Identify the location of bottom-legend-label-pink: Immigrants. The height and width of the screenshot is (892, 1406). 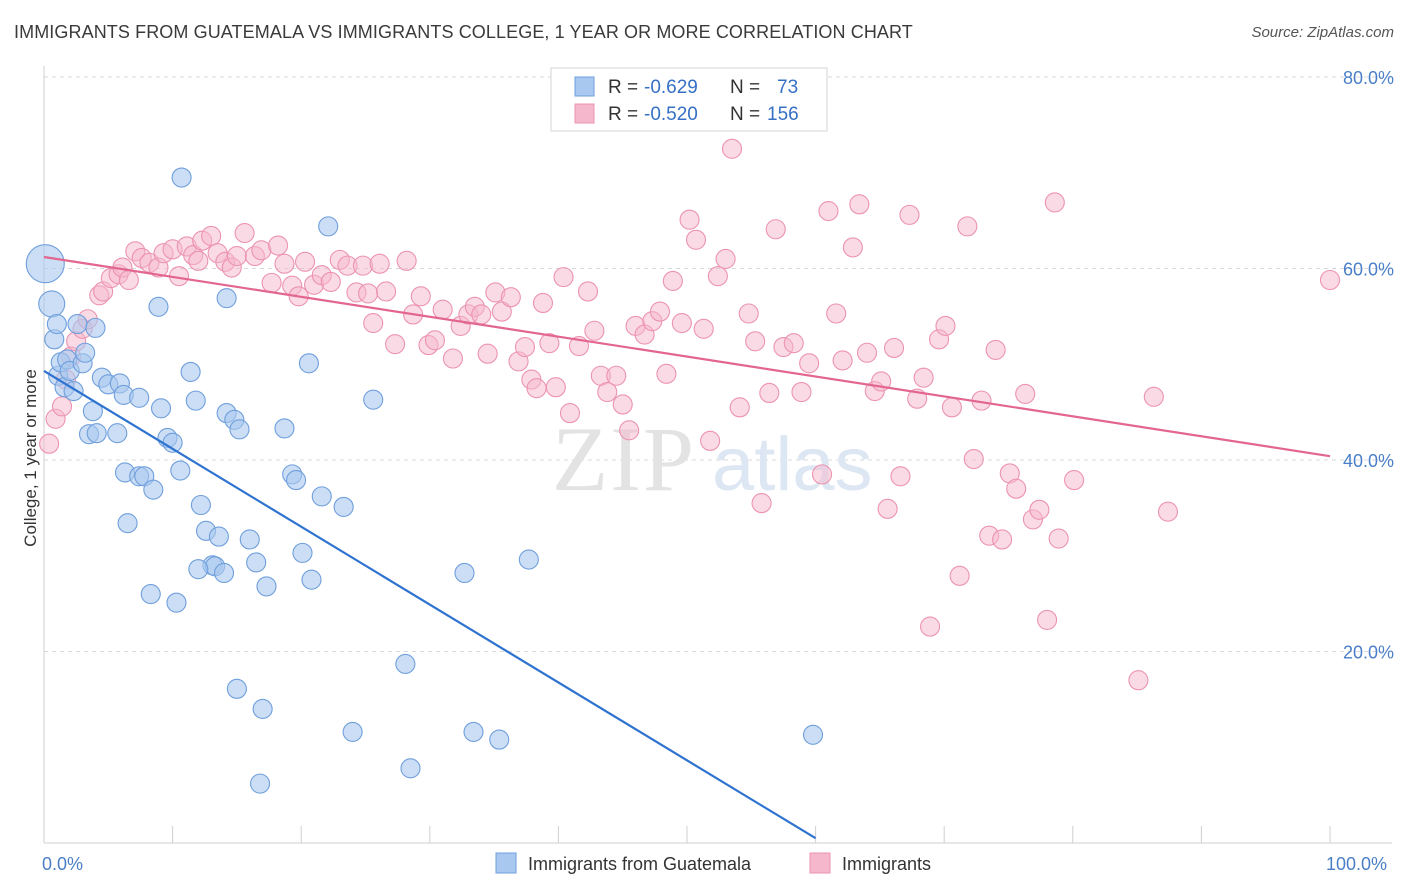
(886, 864).